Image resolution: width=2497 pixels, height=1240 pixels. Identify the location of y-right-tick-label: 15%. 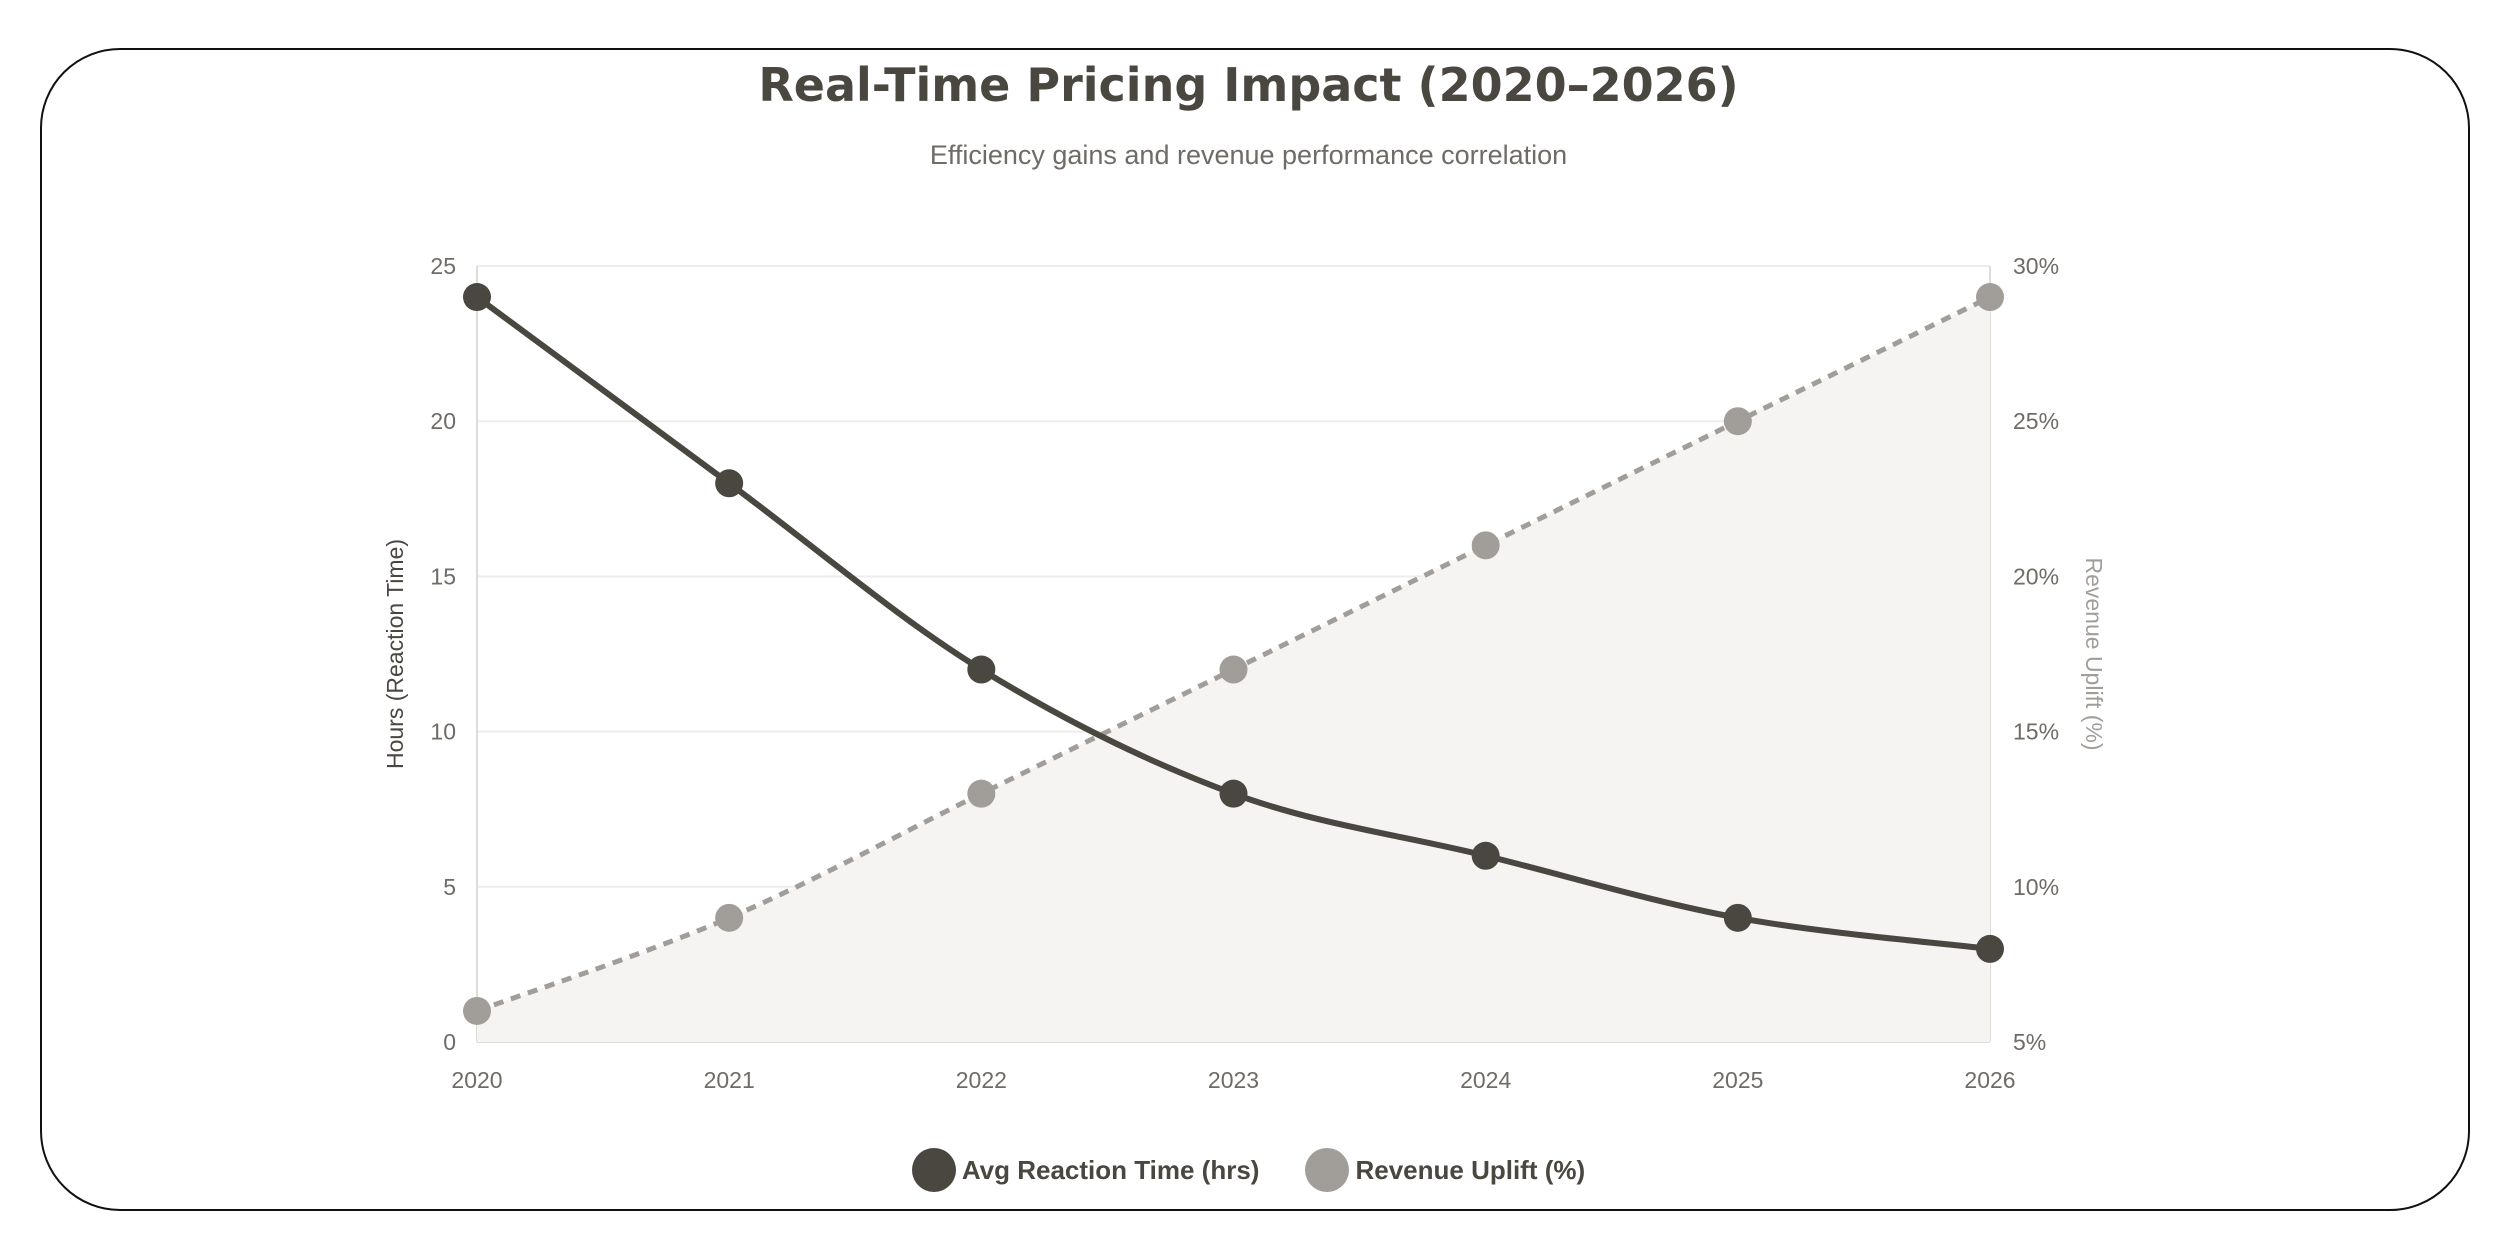
(2036, 732).